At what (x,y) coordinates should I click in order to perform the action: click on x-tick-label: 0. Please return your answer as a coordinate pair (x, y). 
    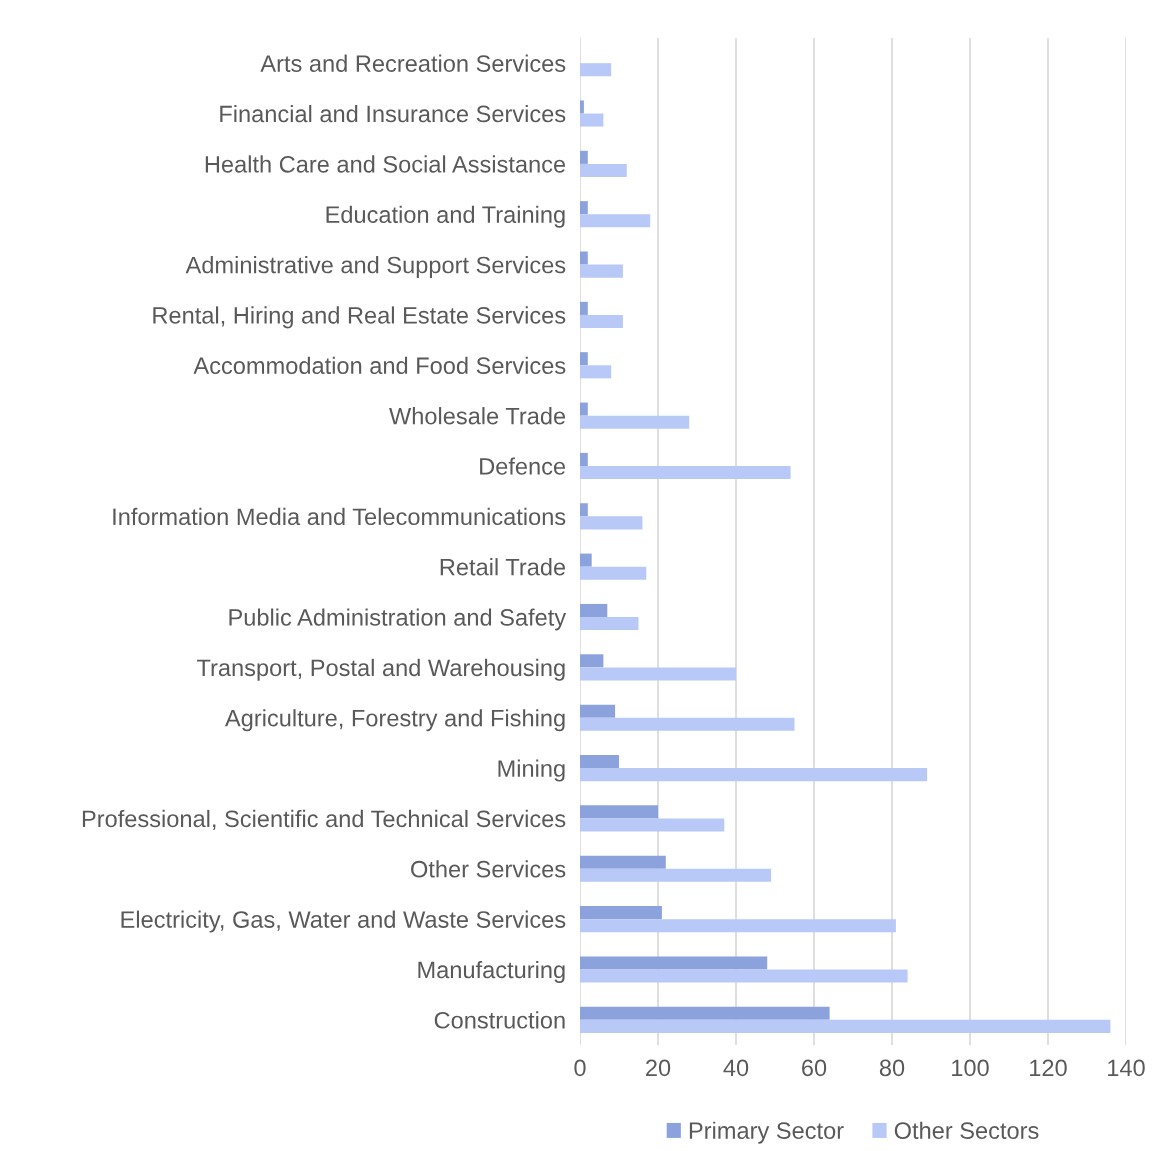
    Looking at the image, I should click on (580, 1068).